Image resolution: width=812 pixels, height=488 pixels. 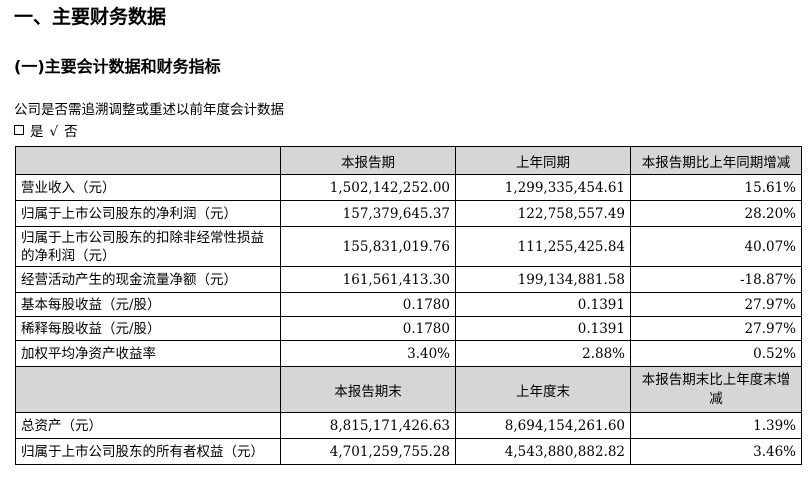 What do you see at coordinates (716, 279) in the screenshot?
I see `change-value: -18.87%` at bounding box center [716, 279].